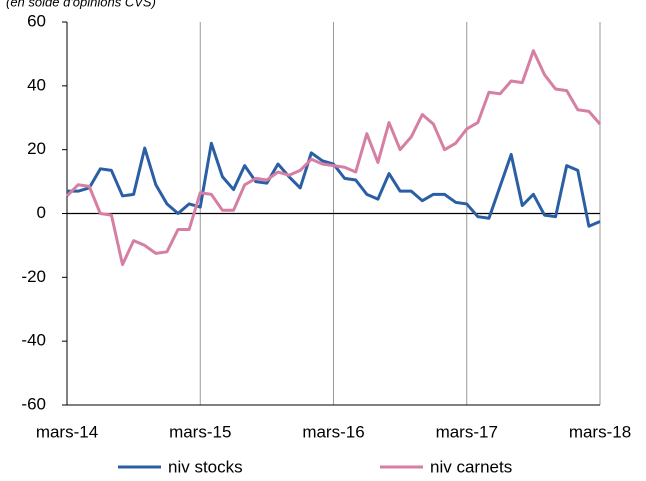 The image size is (646, 481). I want to click on y-tick-label: 40, so click(36, 84).